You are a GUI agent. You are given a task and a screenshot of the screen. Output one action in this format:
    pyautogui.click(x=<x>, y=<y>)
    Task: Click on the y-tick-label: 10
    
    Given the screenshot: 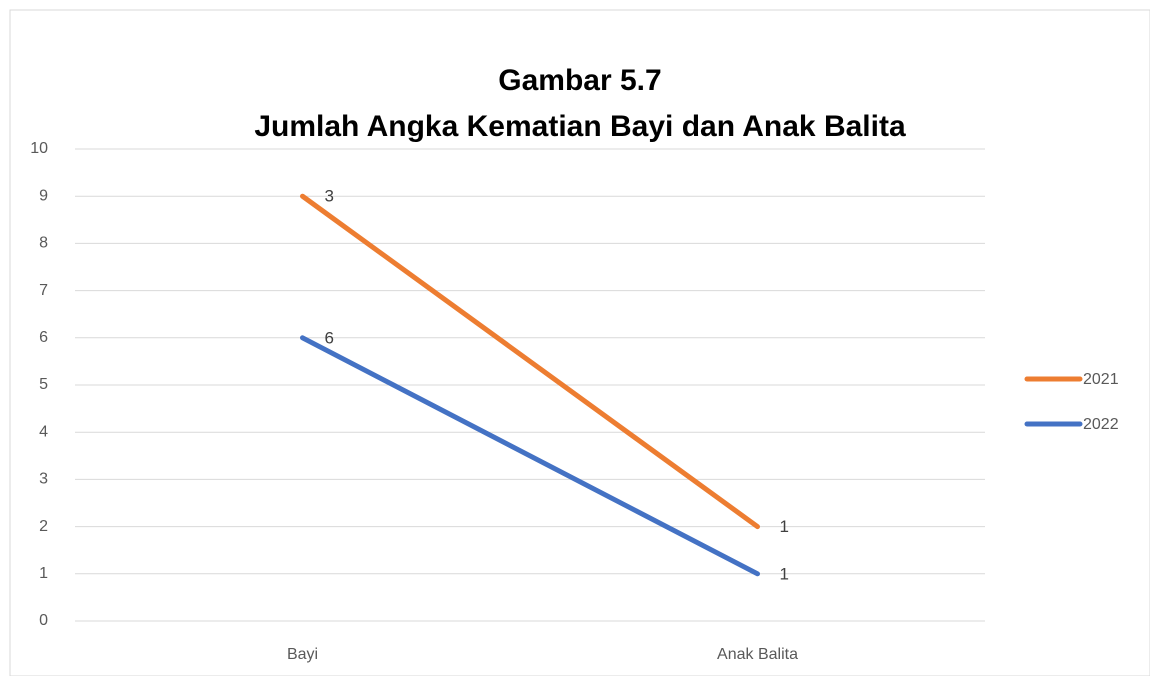 What is the action you would take?
    pyautogui.click(x=39, y=148)
    